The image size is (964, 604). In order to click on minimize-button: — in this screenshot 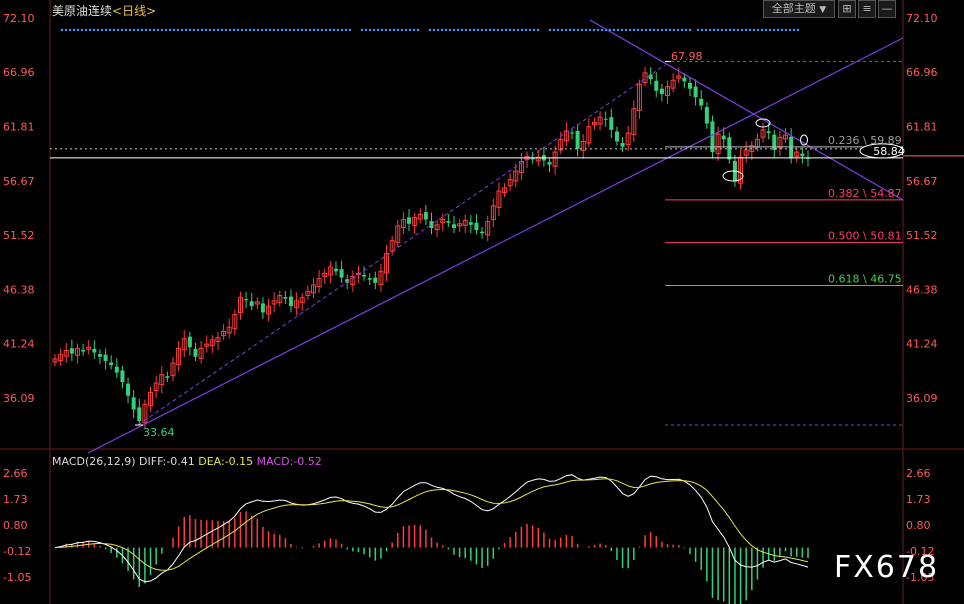, I will do `click(887, 9)`.